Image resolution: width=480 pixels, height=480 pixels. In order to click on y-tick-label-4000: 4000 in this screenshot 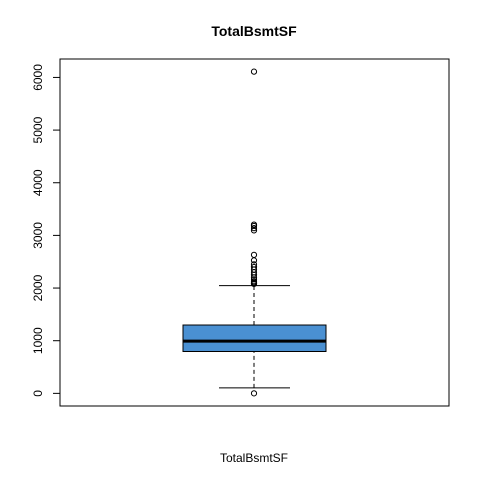, I will do `click(38, 182)`.